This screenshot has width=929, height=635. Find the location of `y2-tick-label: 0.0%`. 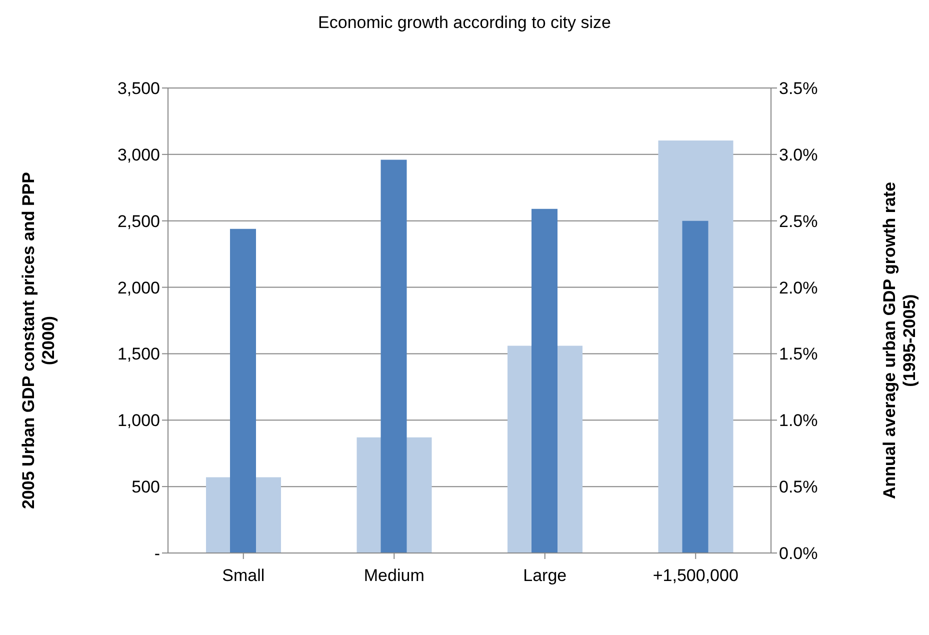

y2-tick-label: 0.0% is located at coordinates (798, 554).